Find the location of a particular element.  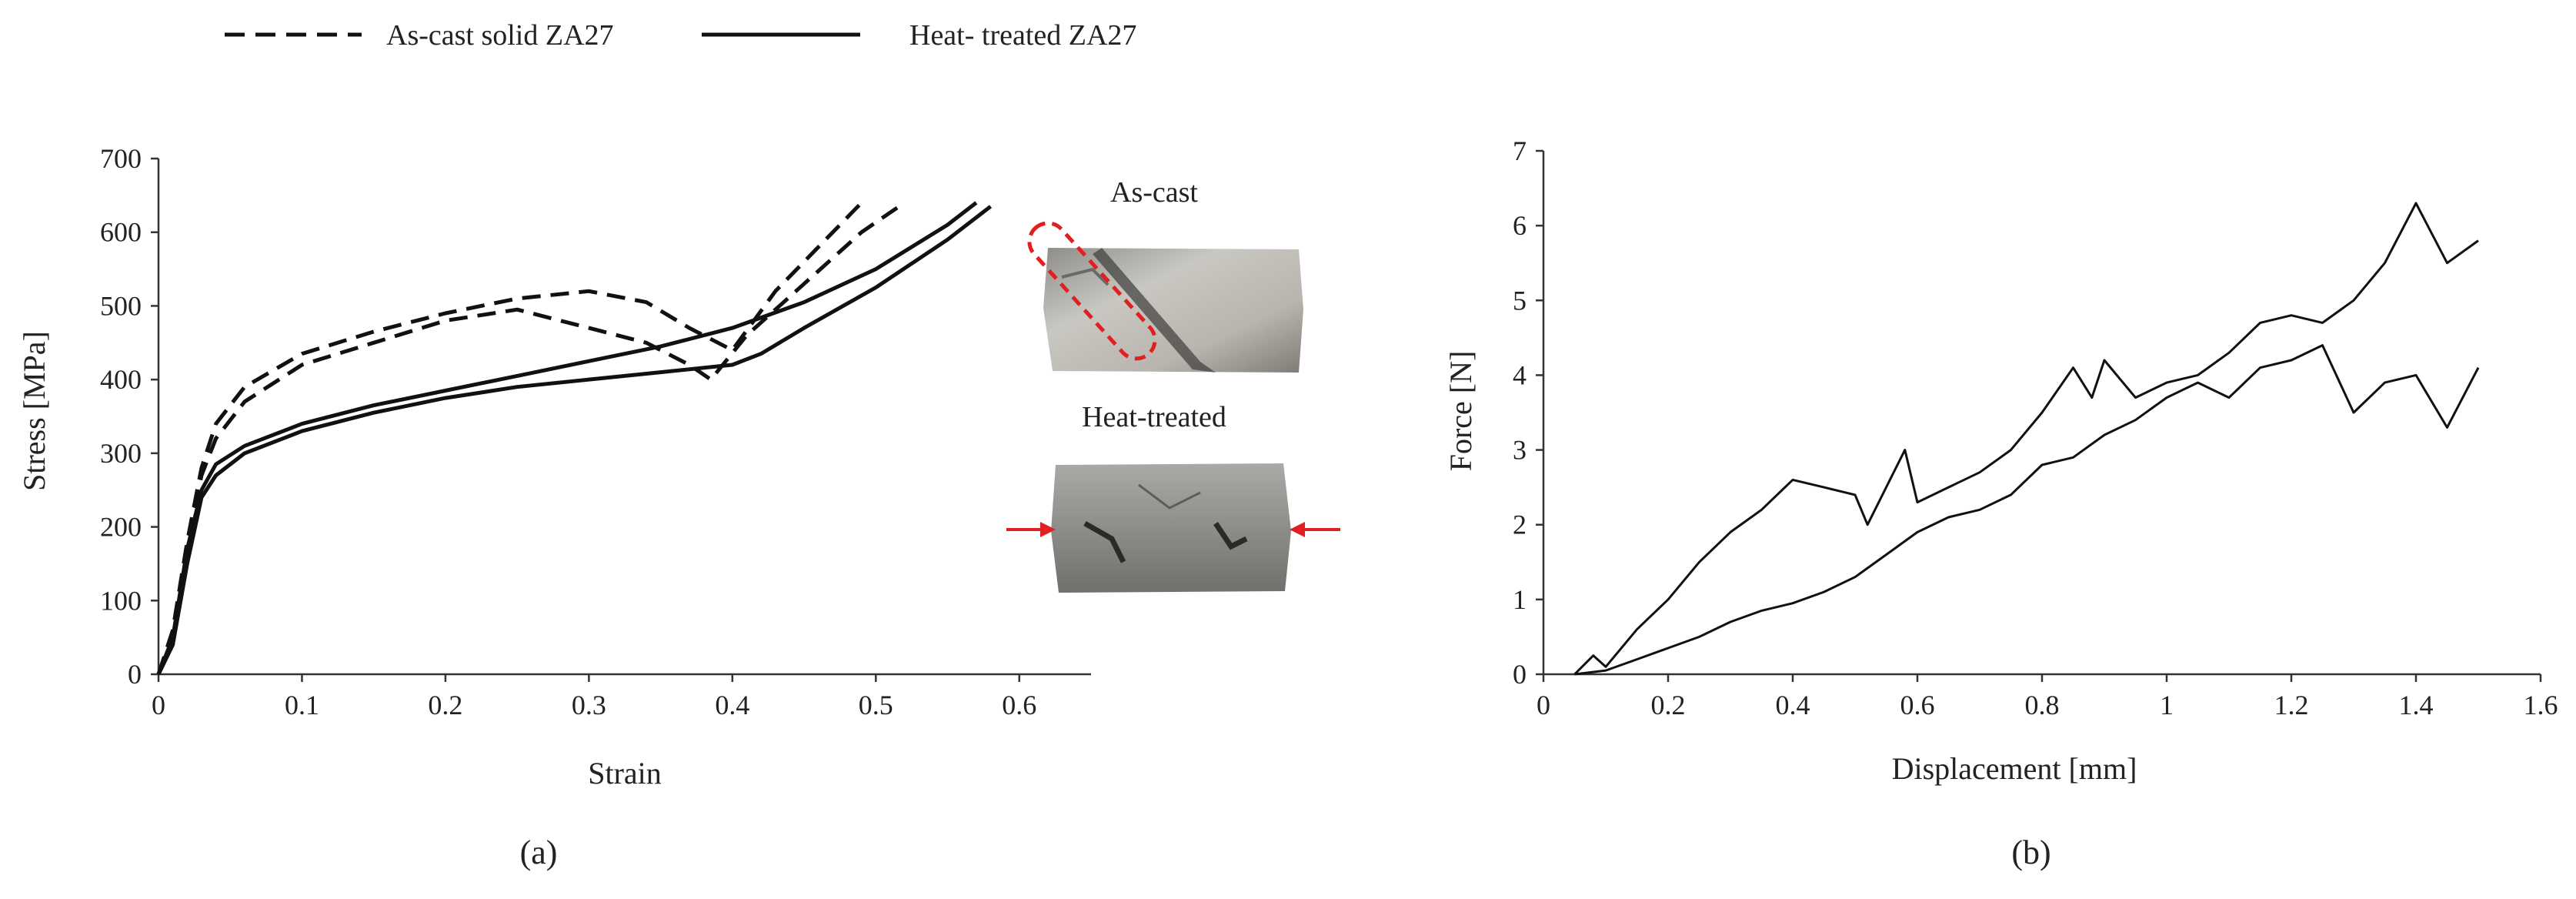

y-tick-label: 2 is located at coordinates (1520, 525).